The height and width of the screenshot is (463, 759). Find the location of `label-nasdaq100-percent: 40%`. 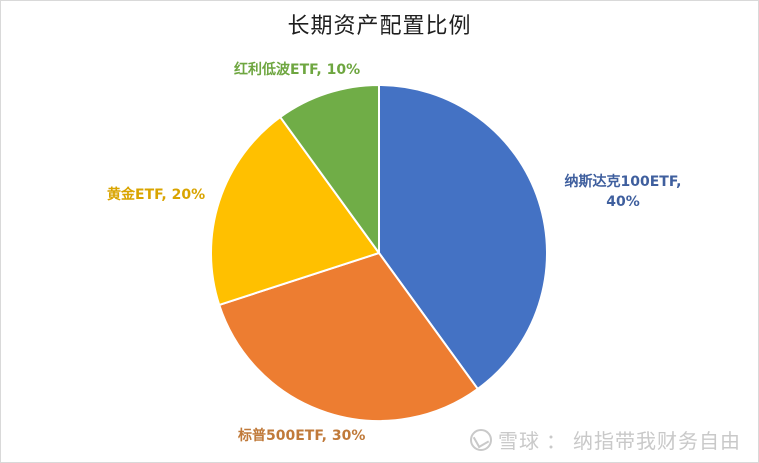

label-nasdaq100-percent: 40% is located at coordinates (623, 202).